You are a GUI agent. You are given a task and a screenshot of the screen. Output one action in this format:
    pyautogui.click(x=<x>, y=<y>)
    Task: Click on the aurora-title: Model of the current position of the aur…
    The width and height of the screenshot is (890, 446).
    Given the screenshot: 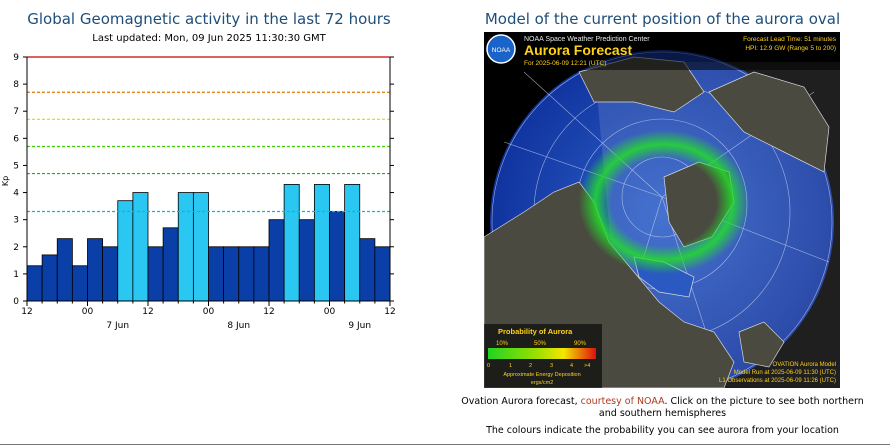 What is the action you would take?
    pyautogui.click(x=662, y=19)
    